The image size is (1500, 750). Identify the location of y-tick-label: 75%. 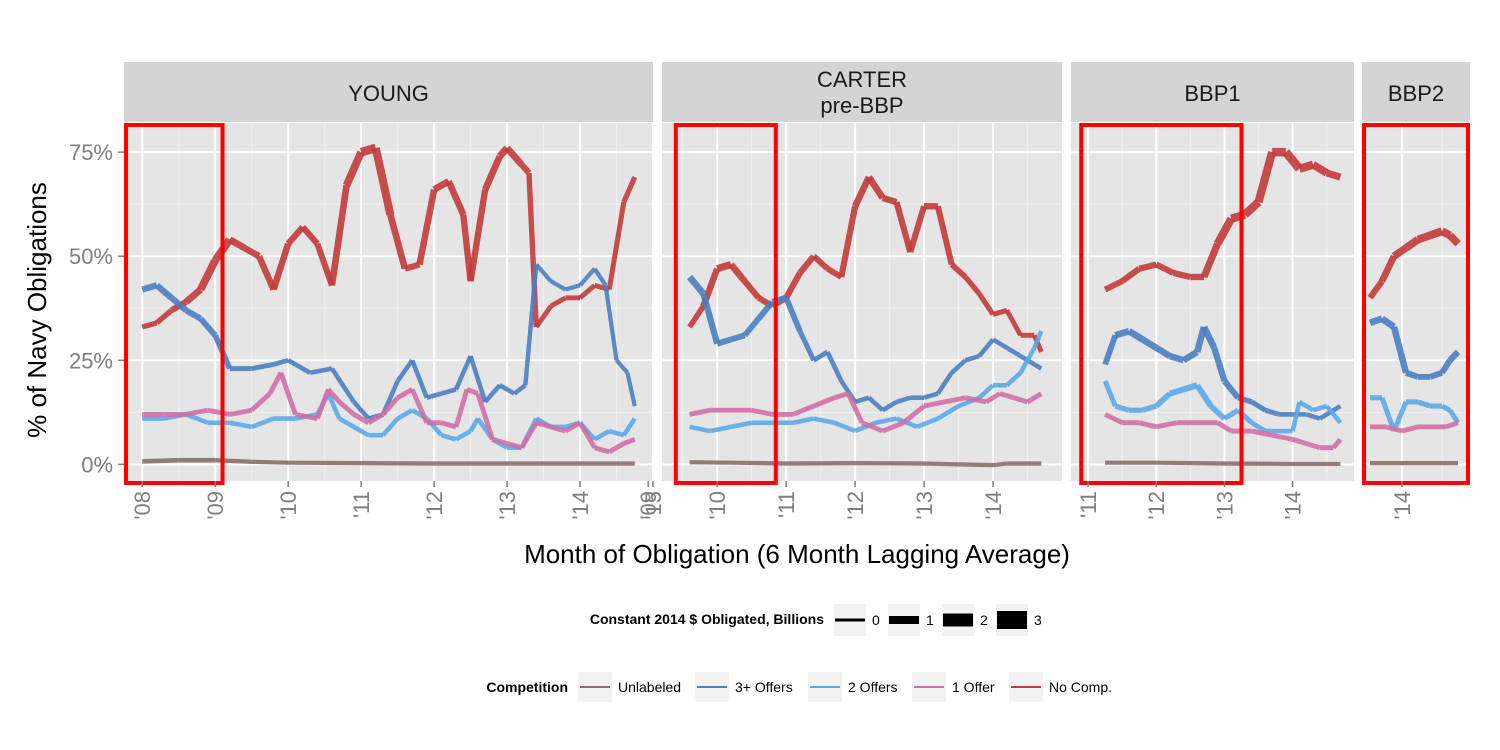
(91, 152).